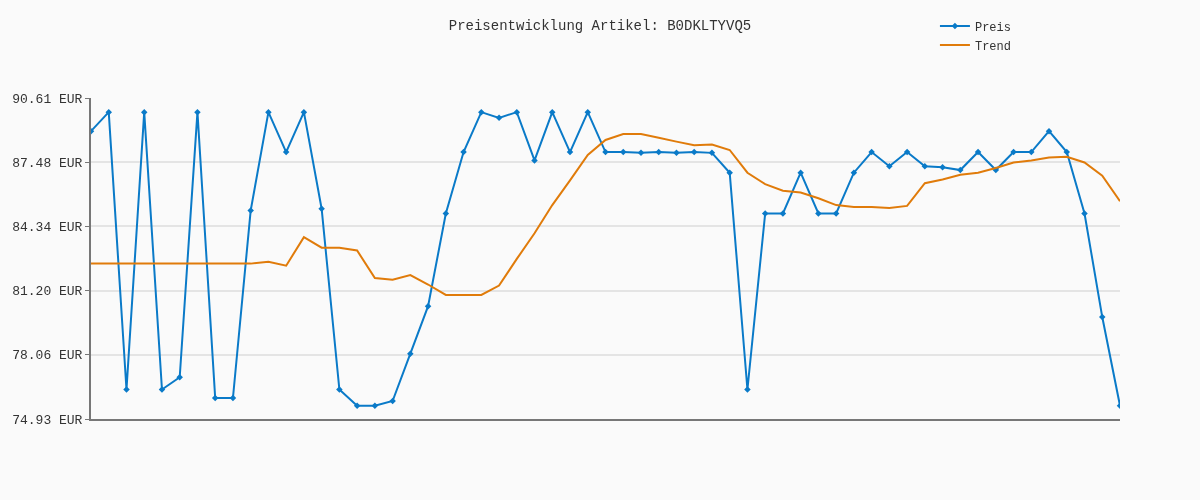 The height and width of the screenshot is (500, 1200). What do you see at coordinates (47, 292) in the screenshot?
I see `y-tick-label: 81.20 EUR` at bounding box center [47, 292].